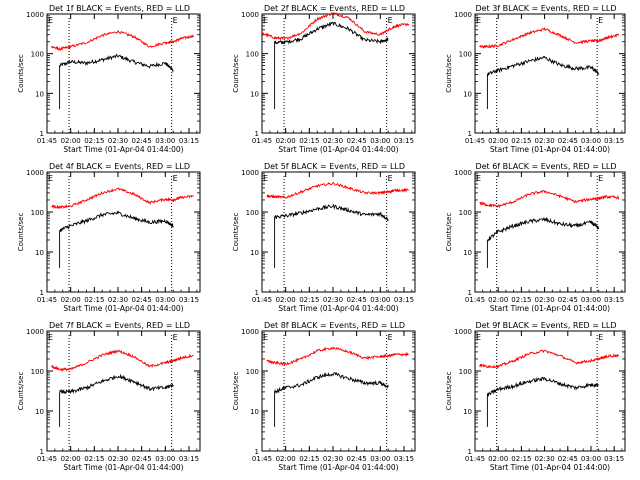  I want to click on panel-title: Det 4f BLACK = Events, RED = LLD, so click(119, 166).